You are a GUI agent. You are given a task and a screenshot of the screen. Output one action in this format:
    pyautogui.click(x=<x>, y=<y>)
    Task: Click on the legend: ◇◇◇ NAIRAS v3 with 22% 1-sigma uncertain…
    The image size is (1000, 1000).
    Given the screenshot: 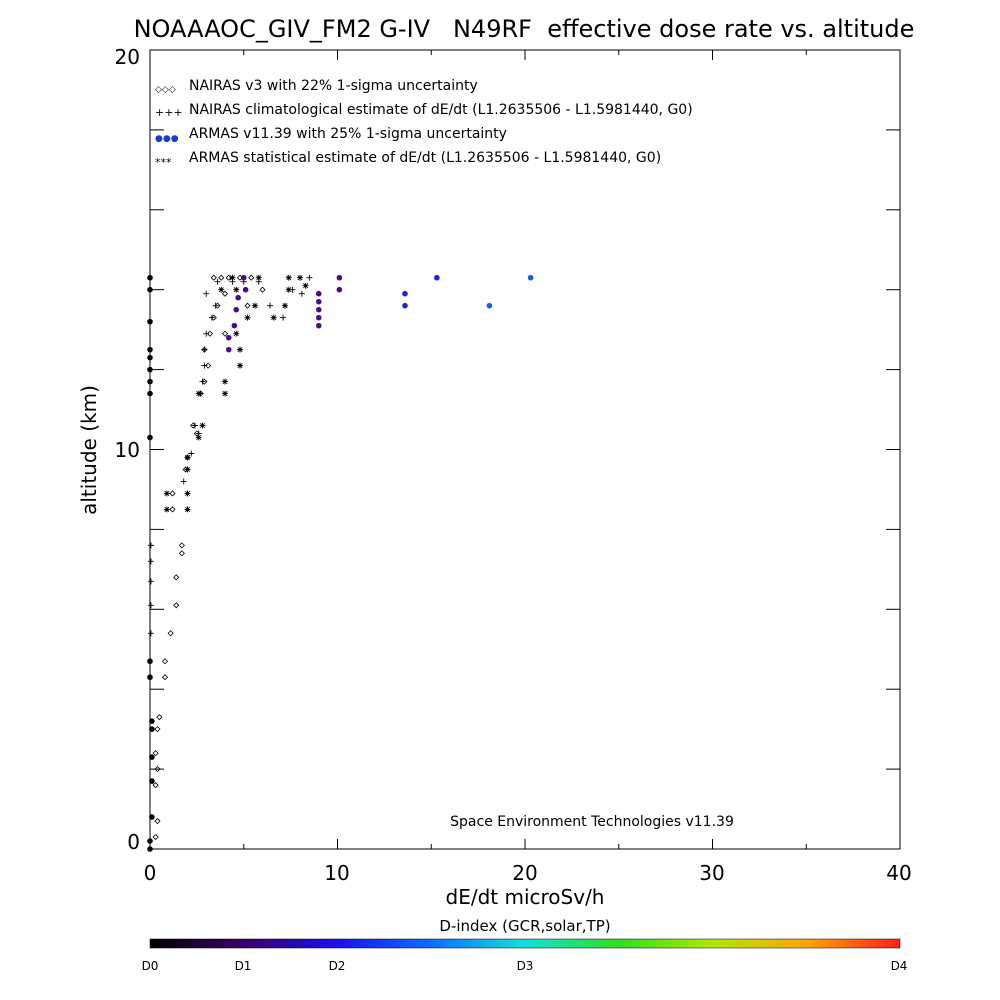 What is the action you would take?
    pyautogui.click(x=424, y=123)
    